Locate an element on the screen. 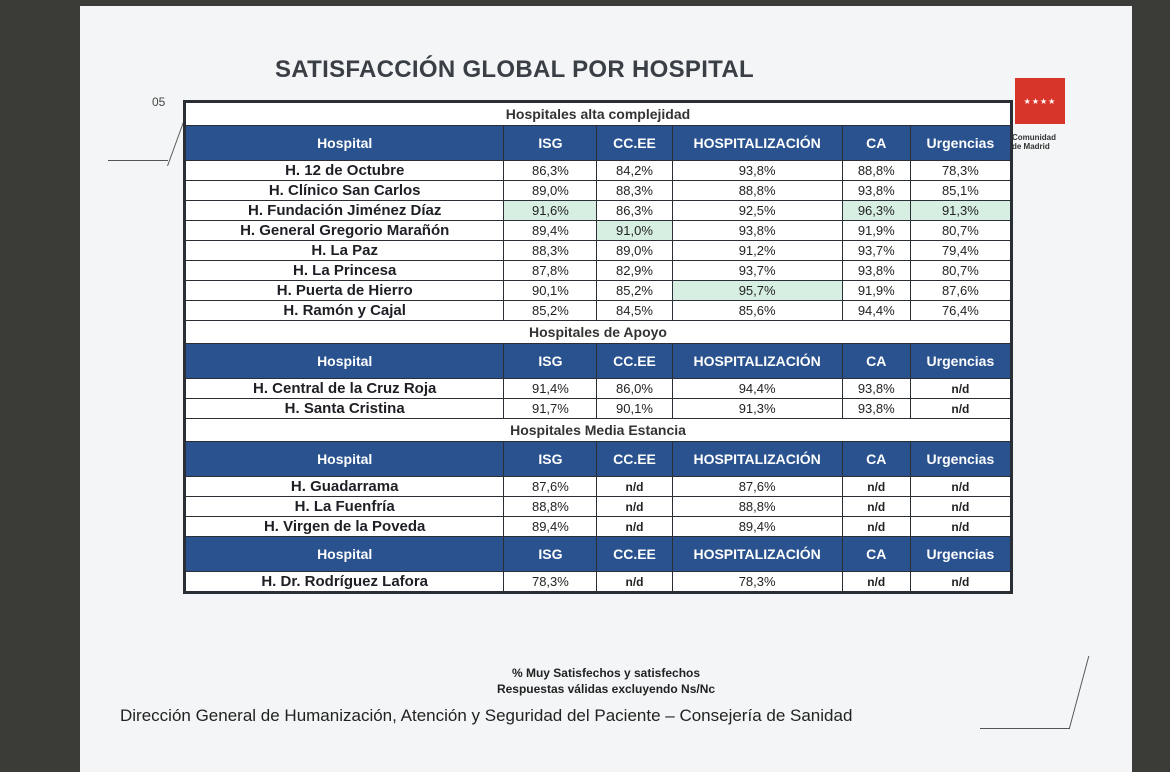  table-row: H. La Fuenfría 88,8% n/d 88,8% n/d n/d is located at coordinates (598, 506).